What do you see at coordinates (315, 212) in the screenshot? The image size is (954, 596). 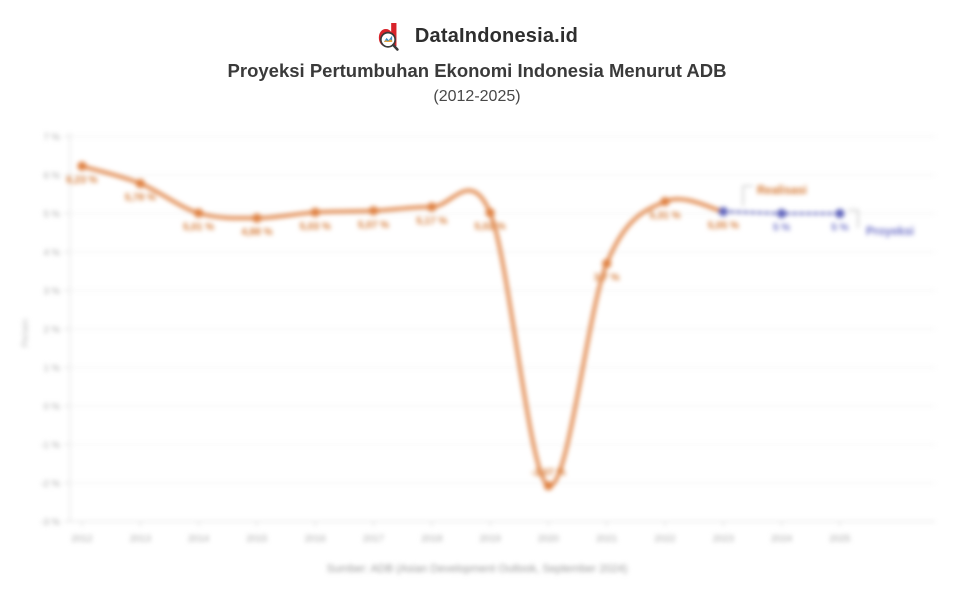 I see `data-point-realisasi-2016` at bounding box center [315, 212].